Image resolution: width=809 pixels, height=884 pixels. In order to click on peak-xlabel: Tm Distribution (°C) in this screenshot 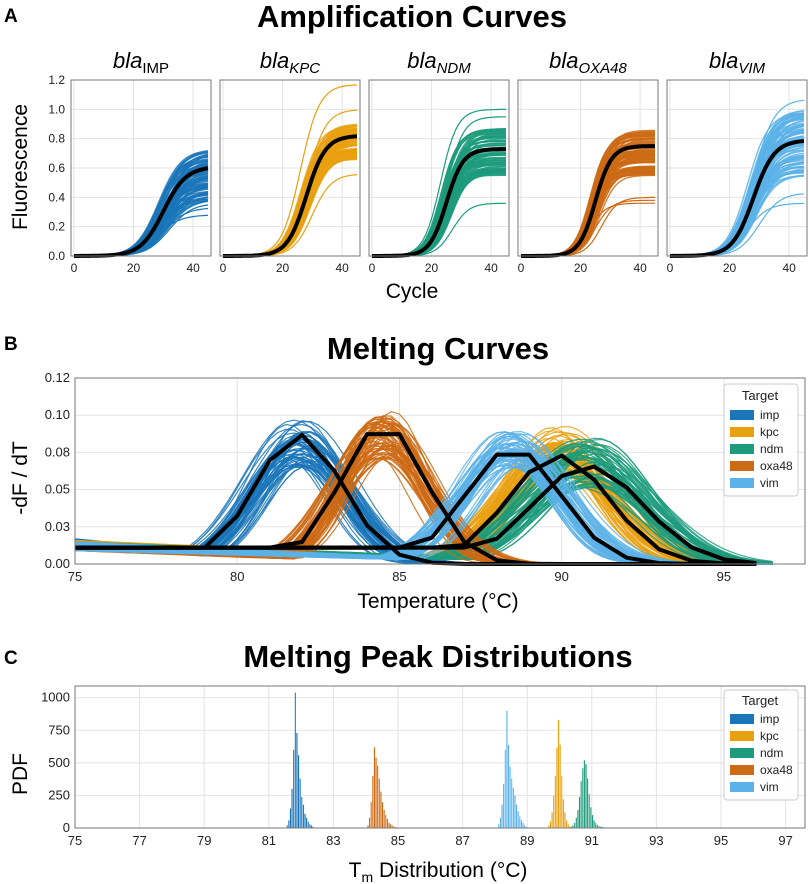, I will do `click(438, 871)`.